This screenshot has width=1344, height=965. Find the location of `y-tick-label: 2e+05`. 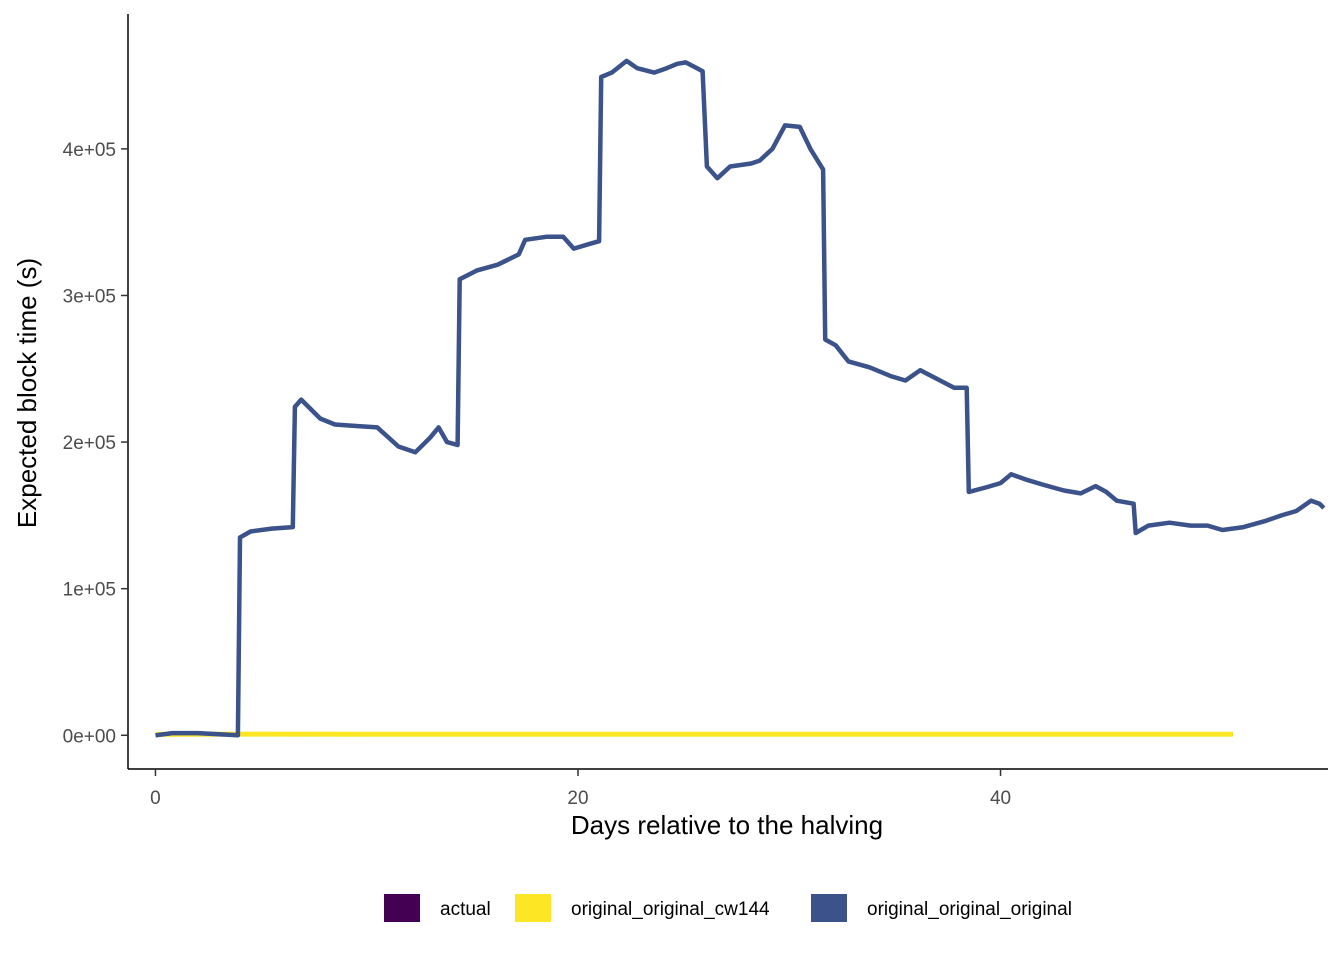

y-tick-label: 2e+05 is located at coordinates (89, 443).